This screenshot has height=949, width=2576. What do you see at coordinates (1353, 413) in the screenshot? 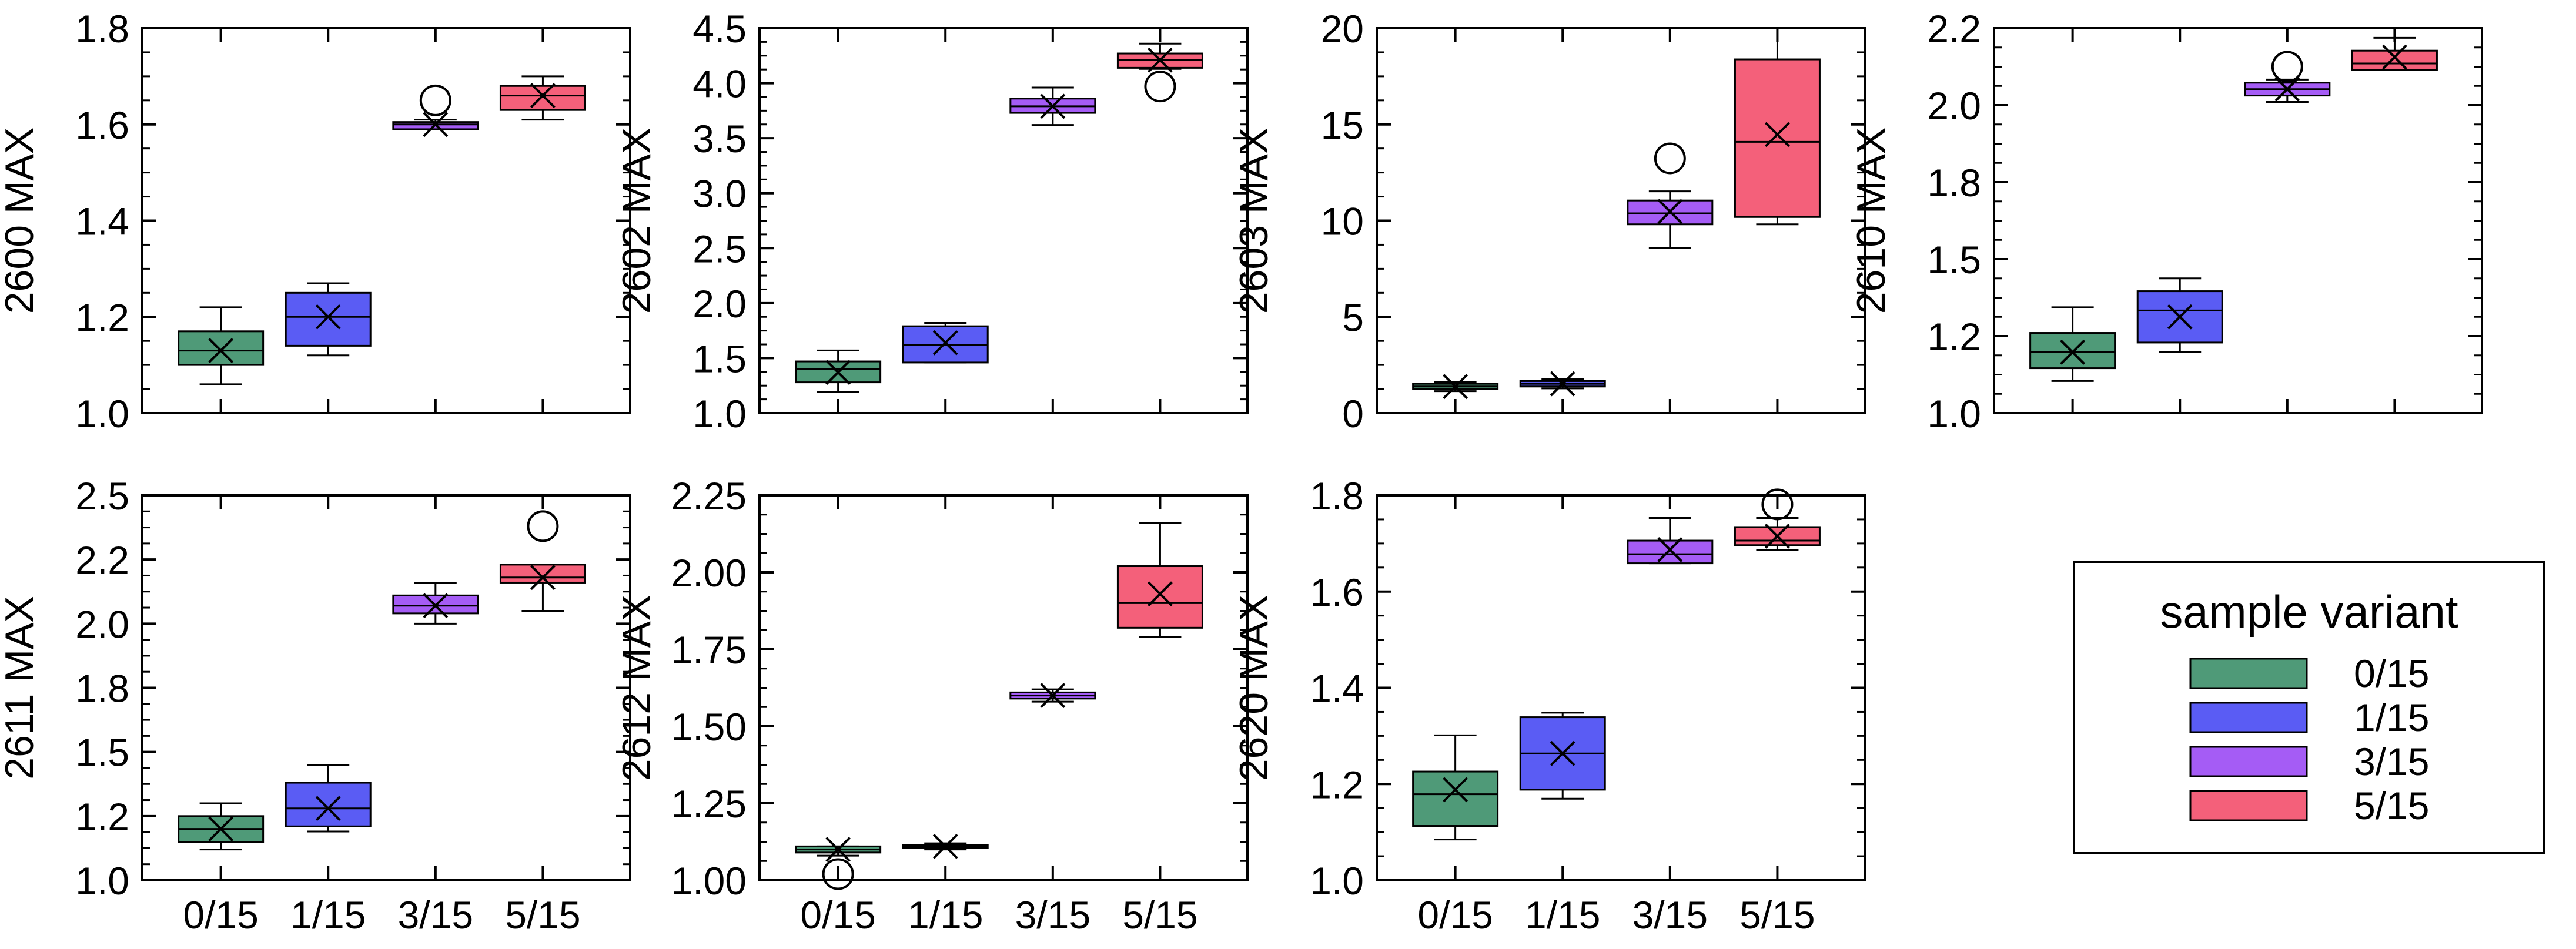
I see `y-tick-label: 0` at bounding box center [1353, 413].